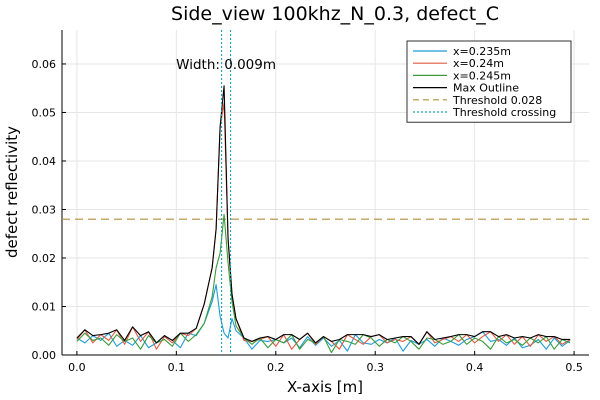 Image resolution: width=600 pixels, height=400 pixels. What do you see at coordinates (497, 100) in the screenshot?
I see `legend-label: Threshold 0.028` at bounding box center [497, 100].